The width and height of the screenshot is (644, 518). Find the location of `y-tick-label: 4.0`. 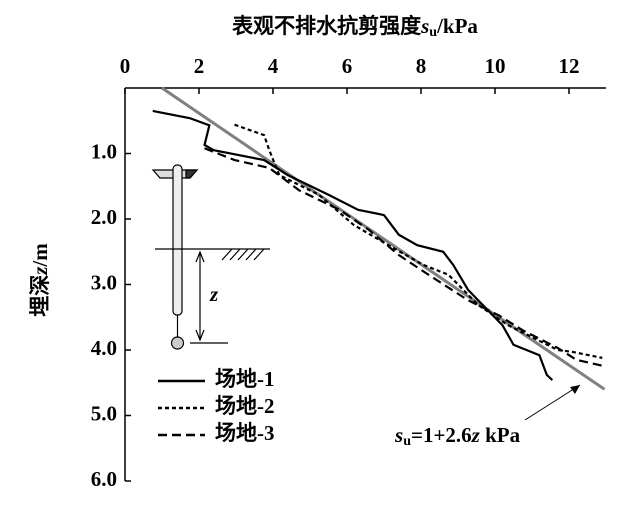

y-tick-label: 4.0 is located at coordinates (104, 348).